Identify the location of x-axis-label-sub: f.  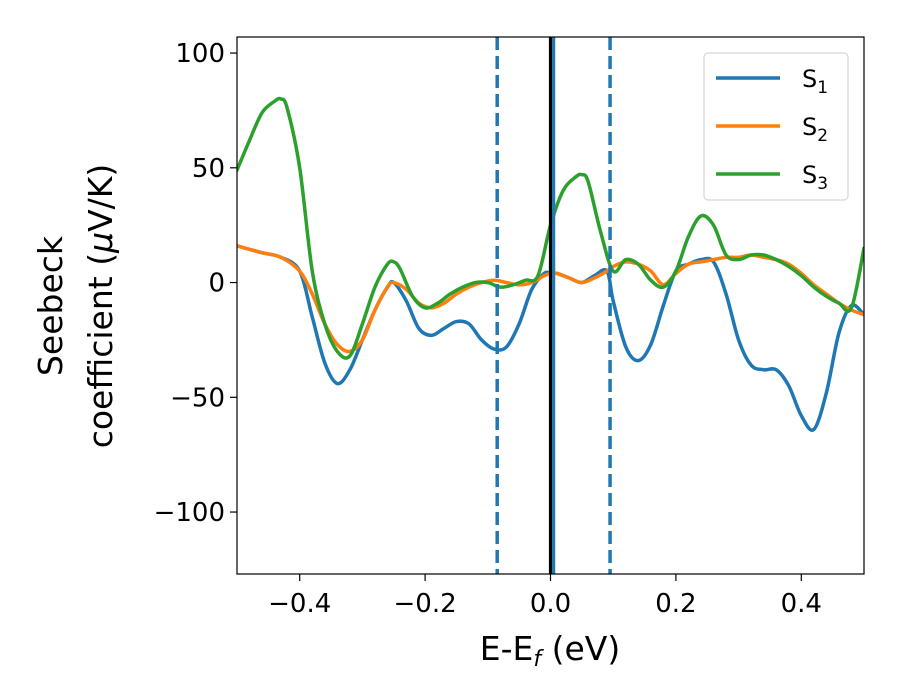
(538, 659).